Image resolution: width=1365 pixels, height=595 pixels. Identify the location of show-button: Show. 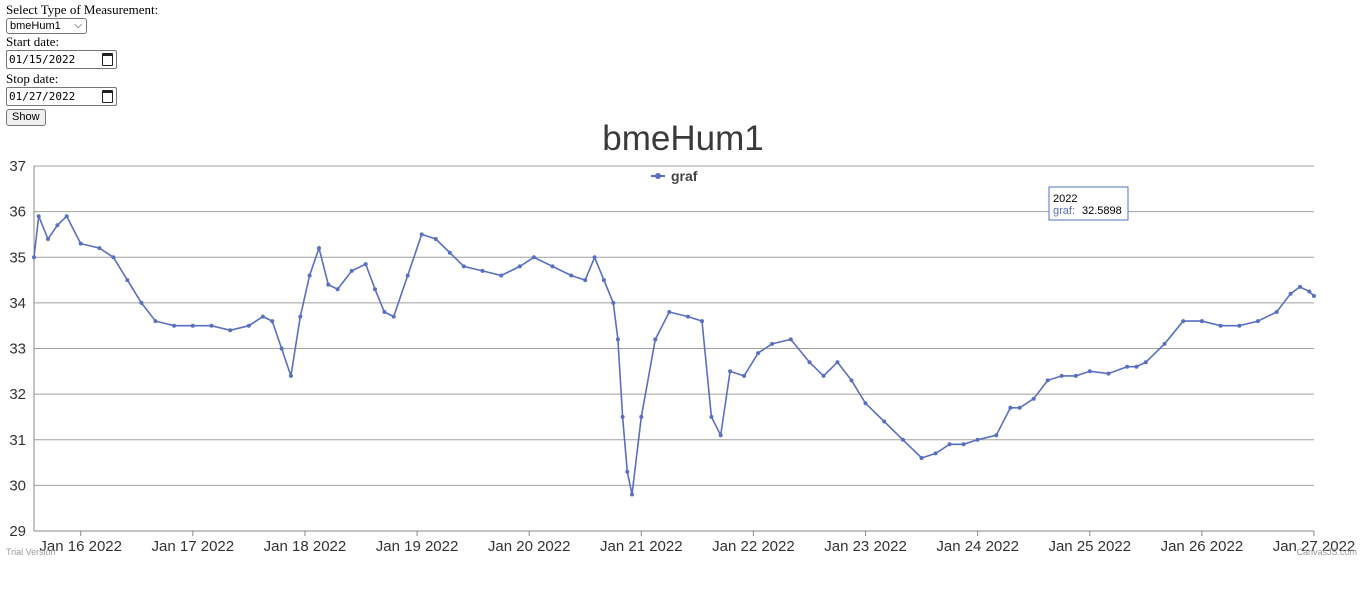
(26, 117).